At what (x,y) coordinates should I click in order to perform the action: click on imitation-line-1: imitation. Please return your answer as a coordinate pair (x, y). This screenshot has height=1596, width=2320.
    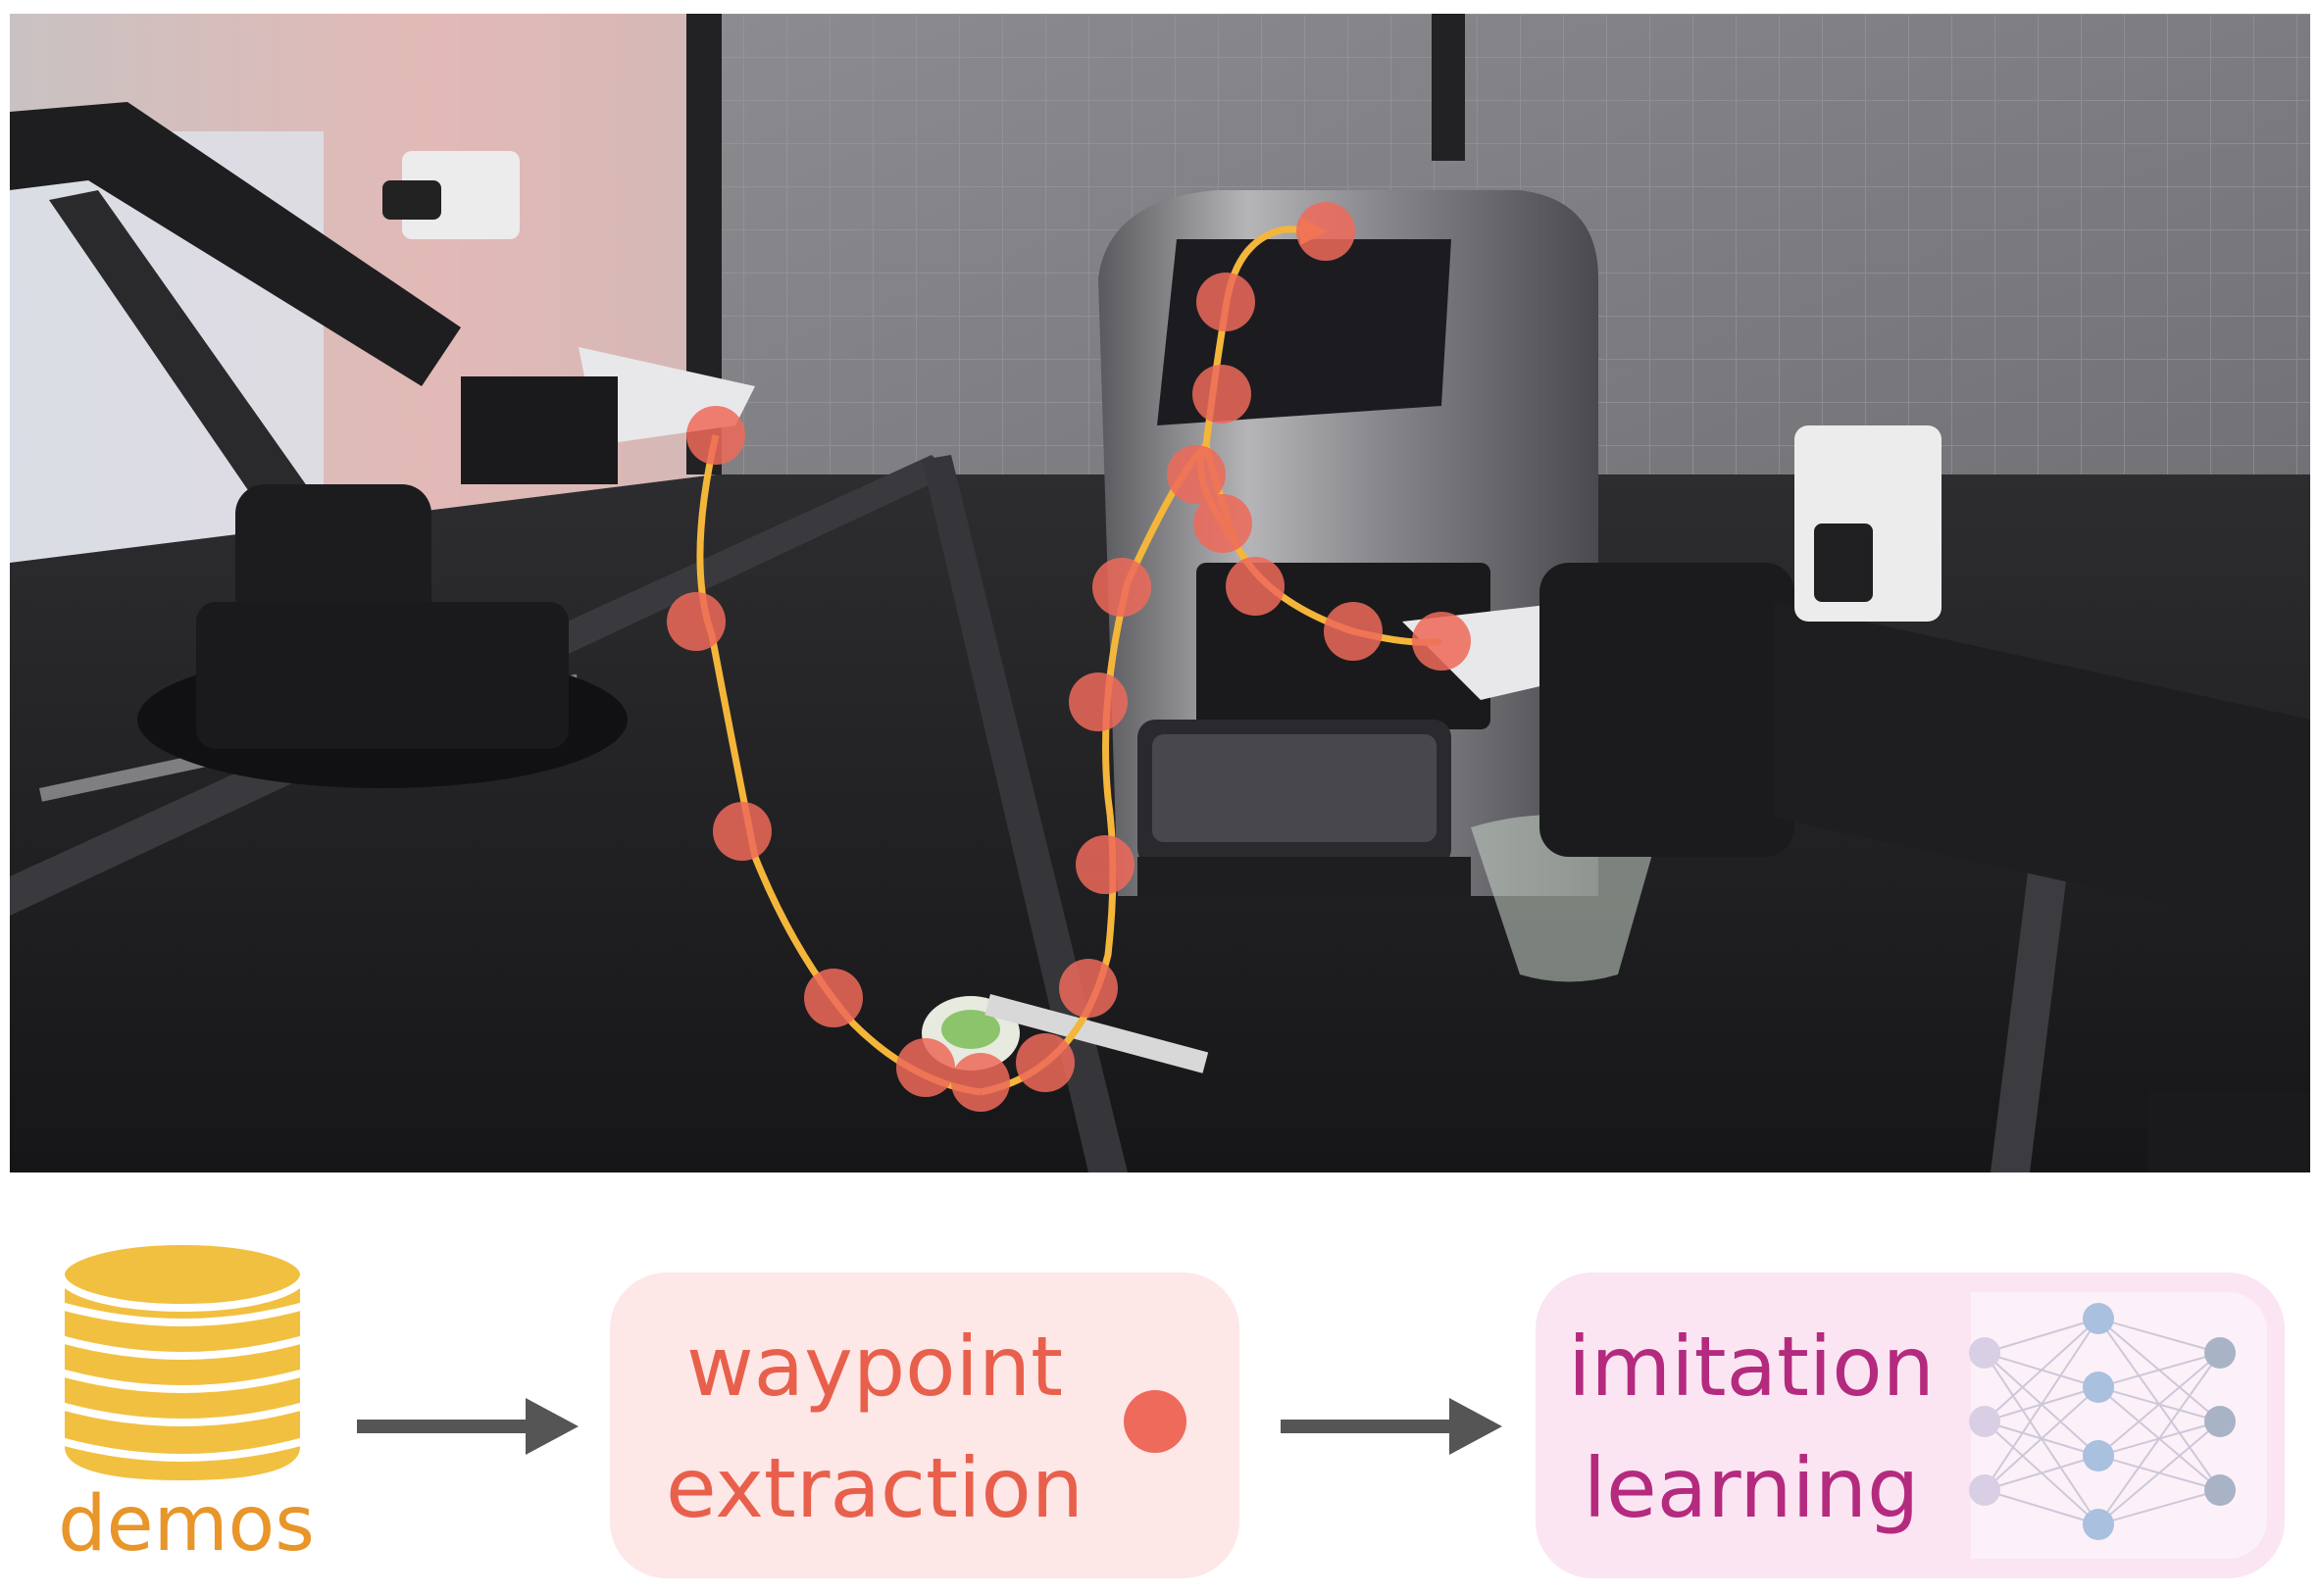
    Looking at the image, I should click on (1752, 1367).